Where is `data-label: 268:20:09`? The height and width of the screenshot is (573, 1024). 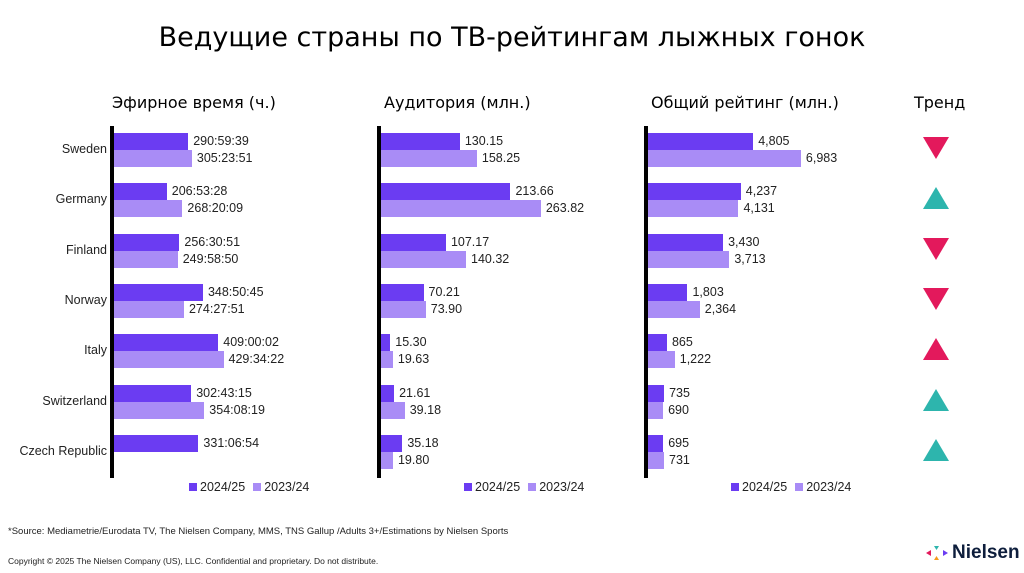
data-label: 268:20:09 is located at coordinates (215, 208).